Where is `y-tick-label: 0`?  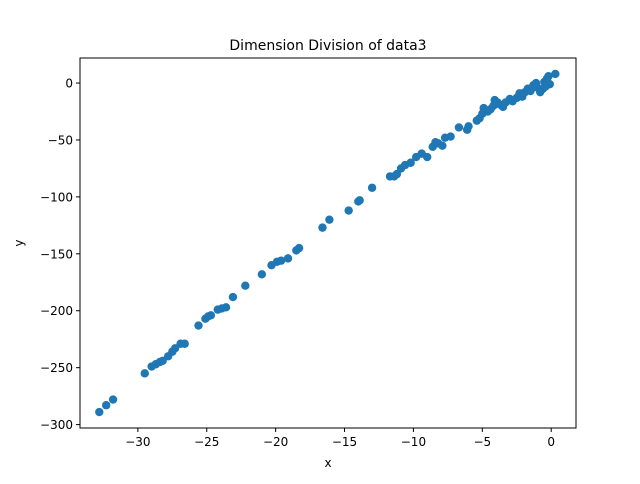
y-tick-label: 0 is located at coordinates (69, 84).